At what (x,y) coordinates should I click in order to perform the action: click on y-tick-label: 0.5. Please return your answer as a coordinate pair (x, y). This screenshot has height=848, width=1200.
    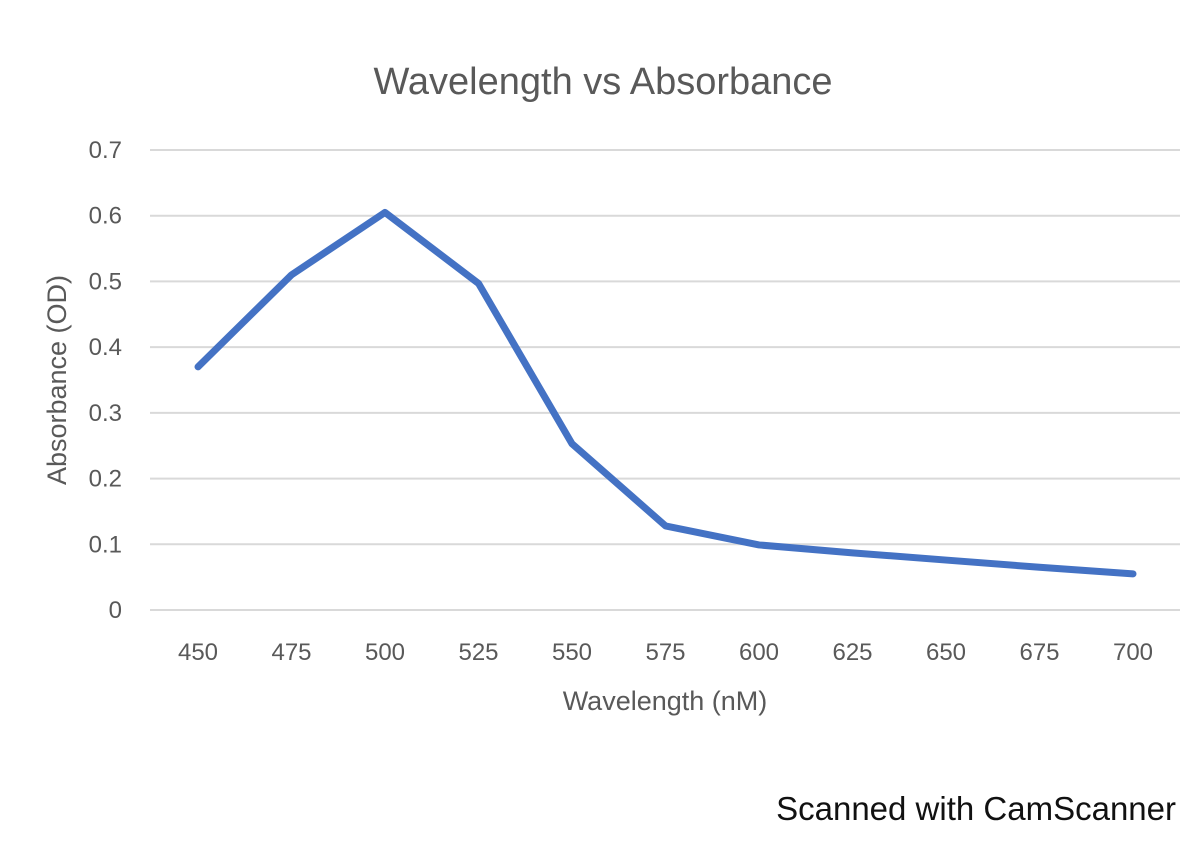
    Looking at the image, I should click on (105, 281).